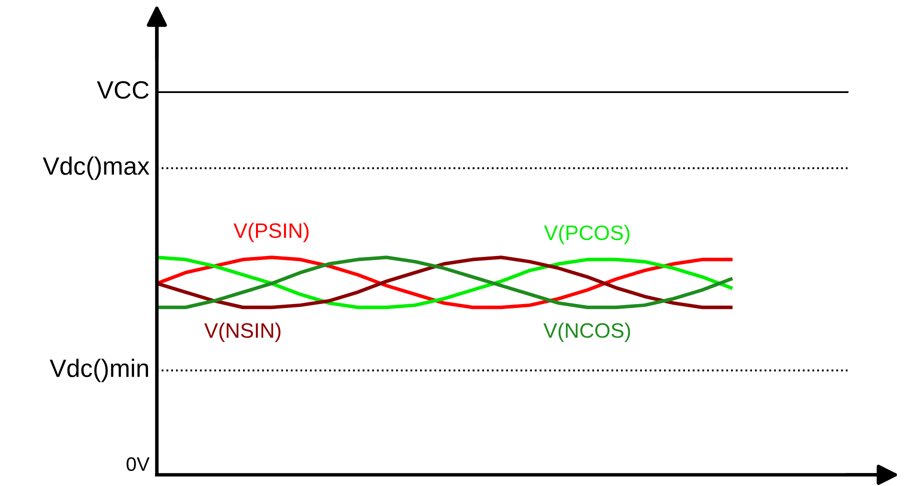 The image size is (912, 486). I want to click on ref-line-label: Vdc()max, so click(96, 168).